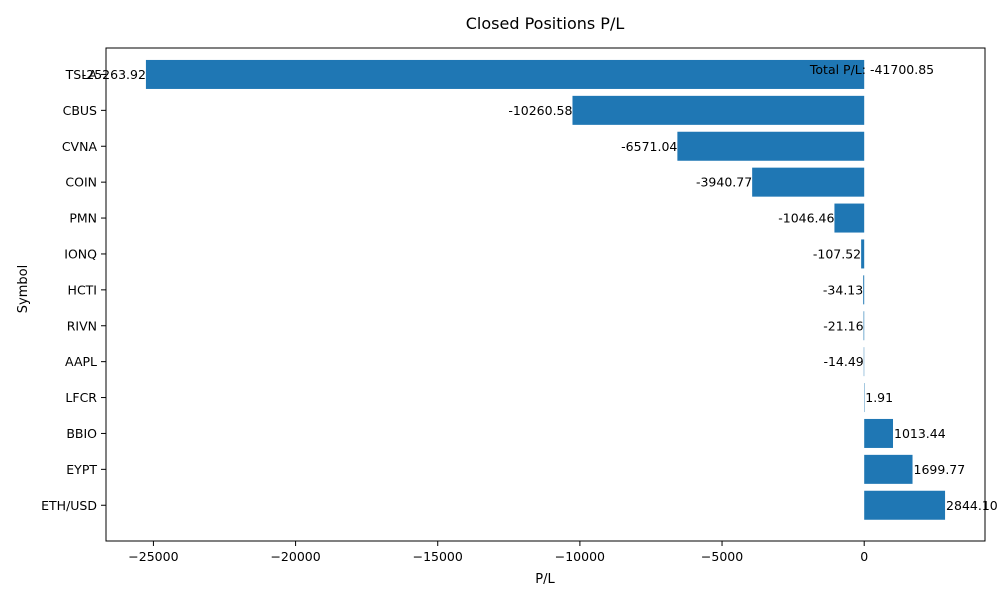  What do you see at coordinates (770, 146) in the screenshot?
I see `bar-cvna` at bounding box center [770, 146].